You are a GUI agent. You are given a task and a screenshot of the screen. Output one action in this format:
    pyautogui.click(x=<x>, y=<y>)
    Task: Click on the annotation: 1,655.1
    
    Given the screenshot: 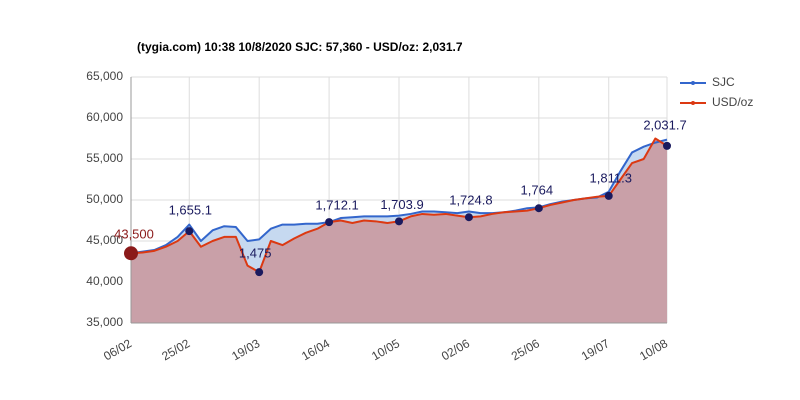 What is the action you would take?
    pyautogui.click(x=190, y=210)
    